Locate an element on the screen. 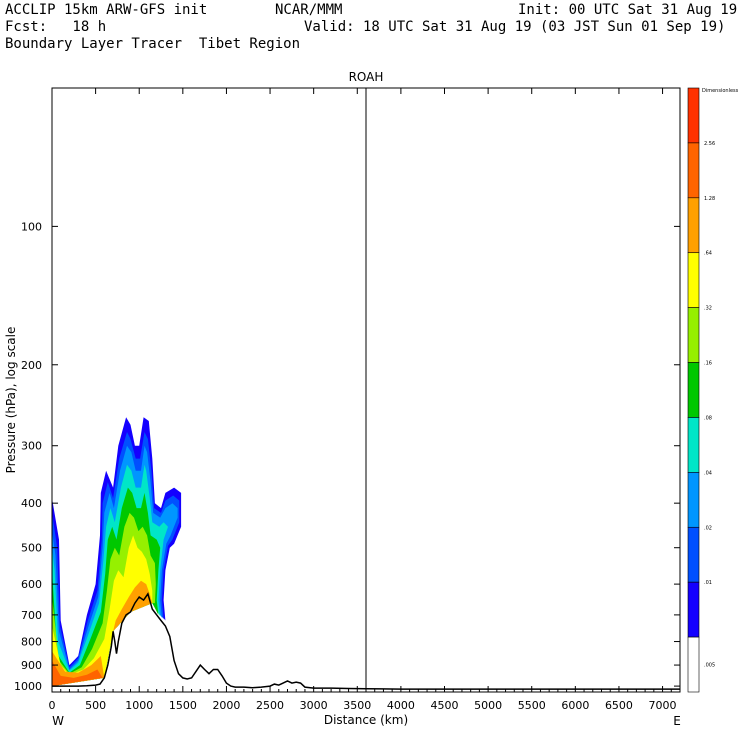 This screenshot has height=740, width=740. x-axis-title: Distance (km) is located at coordinates (366, 720).